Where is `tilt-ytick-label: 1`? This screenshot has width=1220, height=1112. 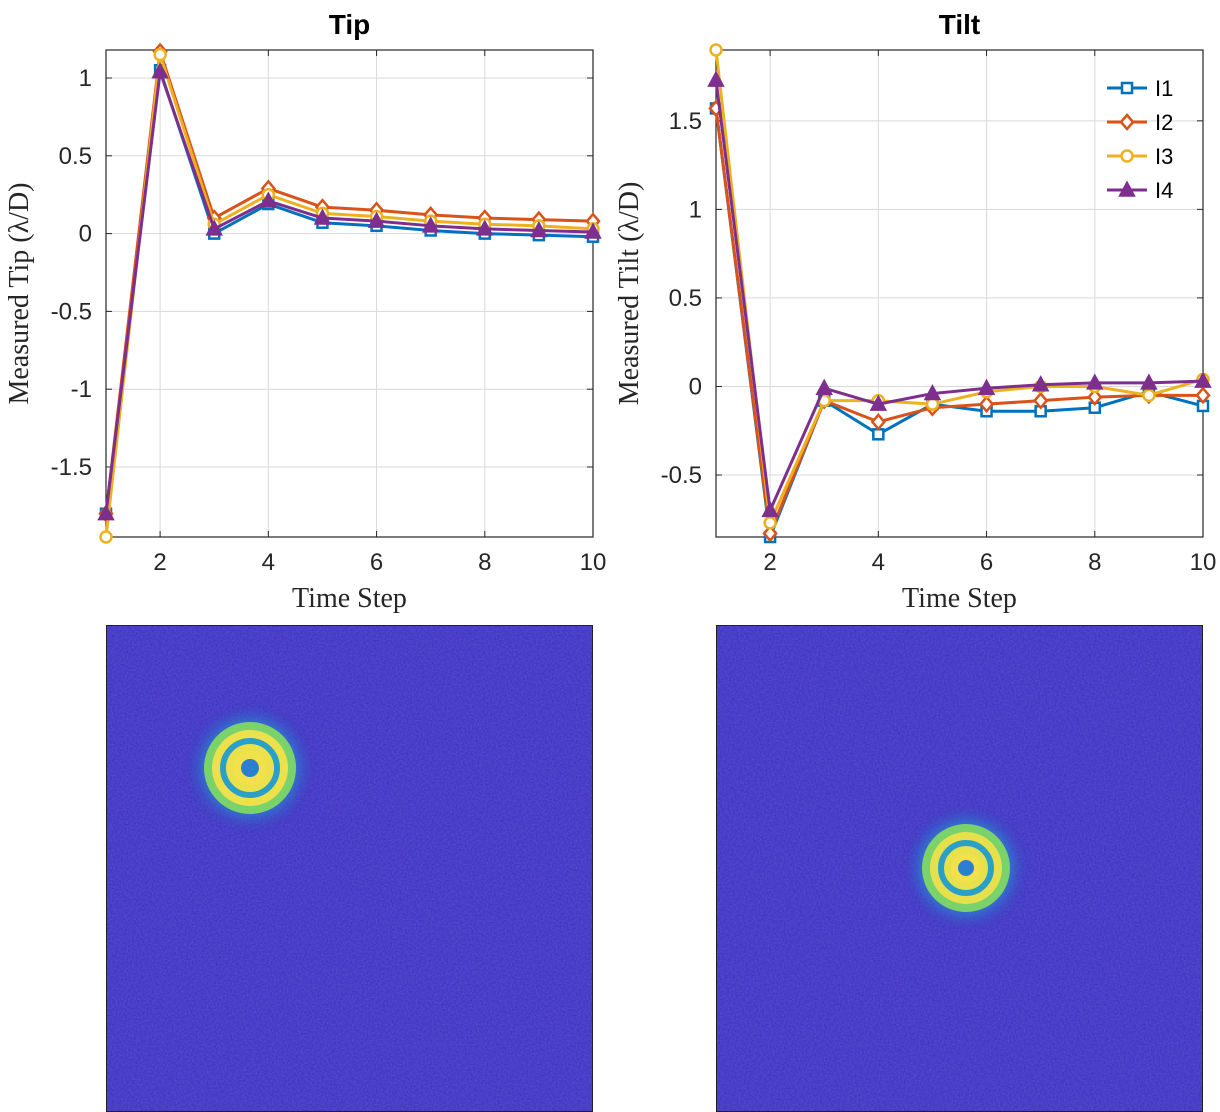 tilt-ytick-label: 1 is located at coordinates (695, 209).